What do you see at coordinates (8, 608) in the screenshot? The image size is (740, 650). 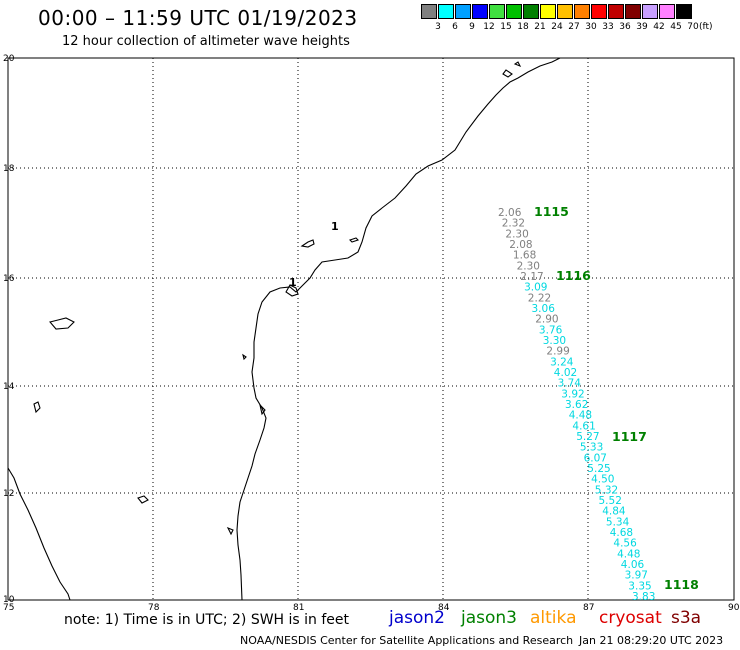 I see `lon-label-75: 75` at bounding box center [8, 608].